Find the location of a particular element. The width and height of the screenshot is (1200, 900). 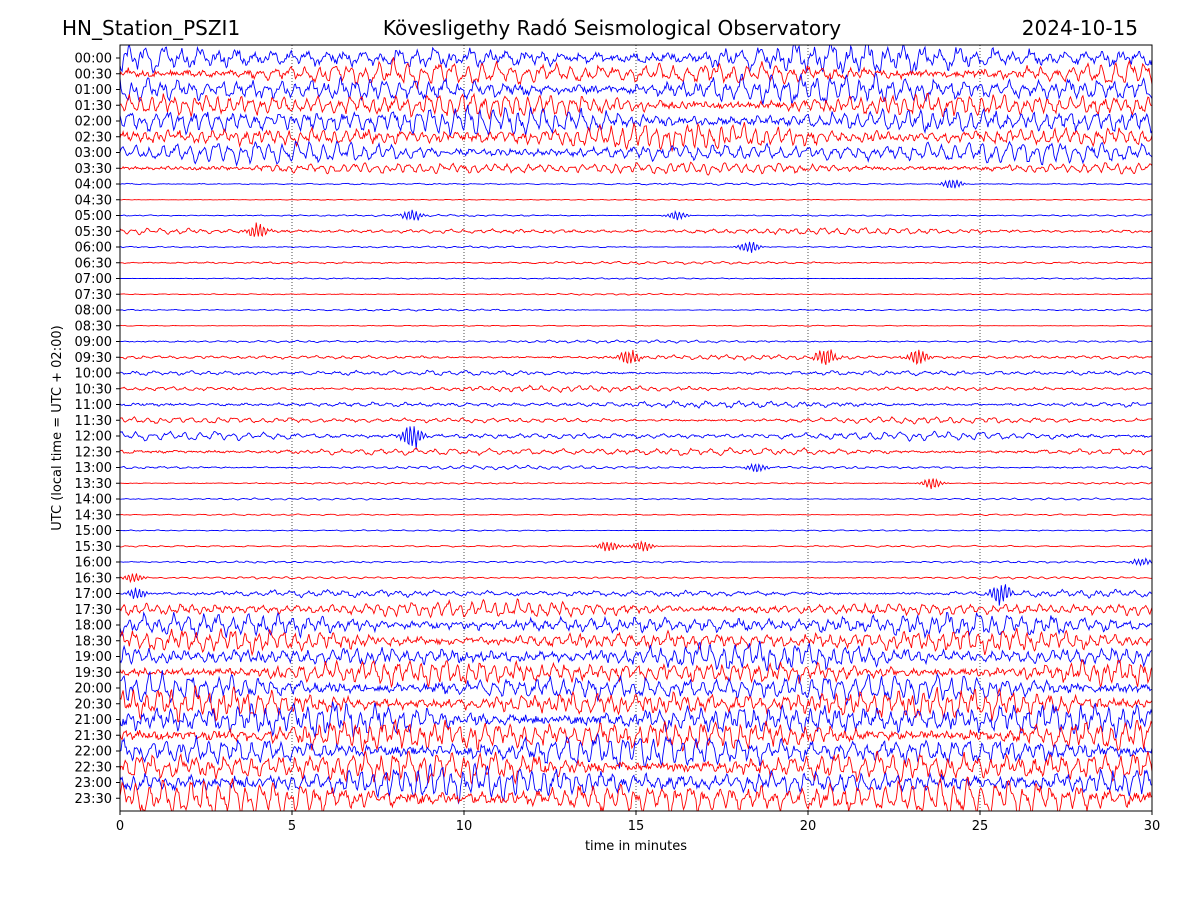

row-label: 05:00 is located at coordinates (93, 216).